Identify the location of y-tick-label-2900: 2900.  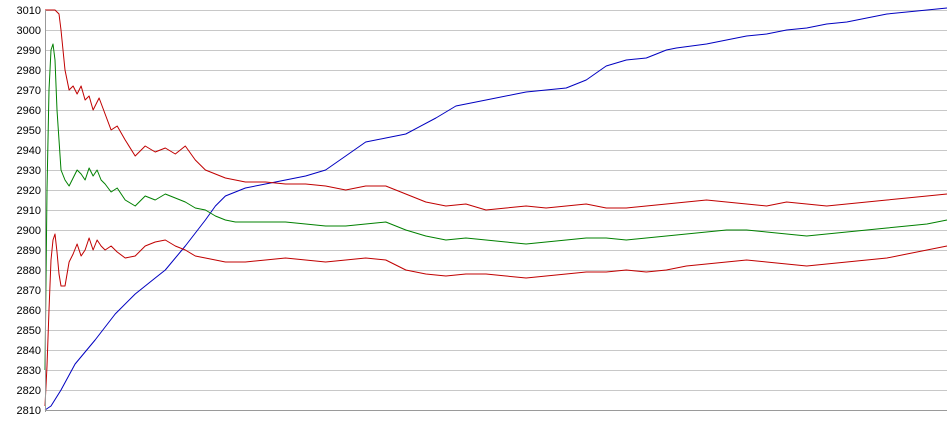
(29, 231).